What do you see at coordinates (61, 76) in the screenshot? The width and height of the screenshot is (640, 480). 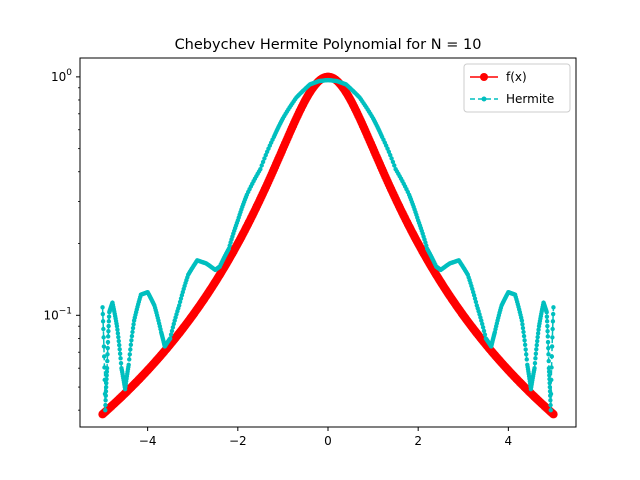 I see `y-tick-label: 10⁰` at bounding box center [61, 76].